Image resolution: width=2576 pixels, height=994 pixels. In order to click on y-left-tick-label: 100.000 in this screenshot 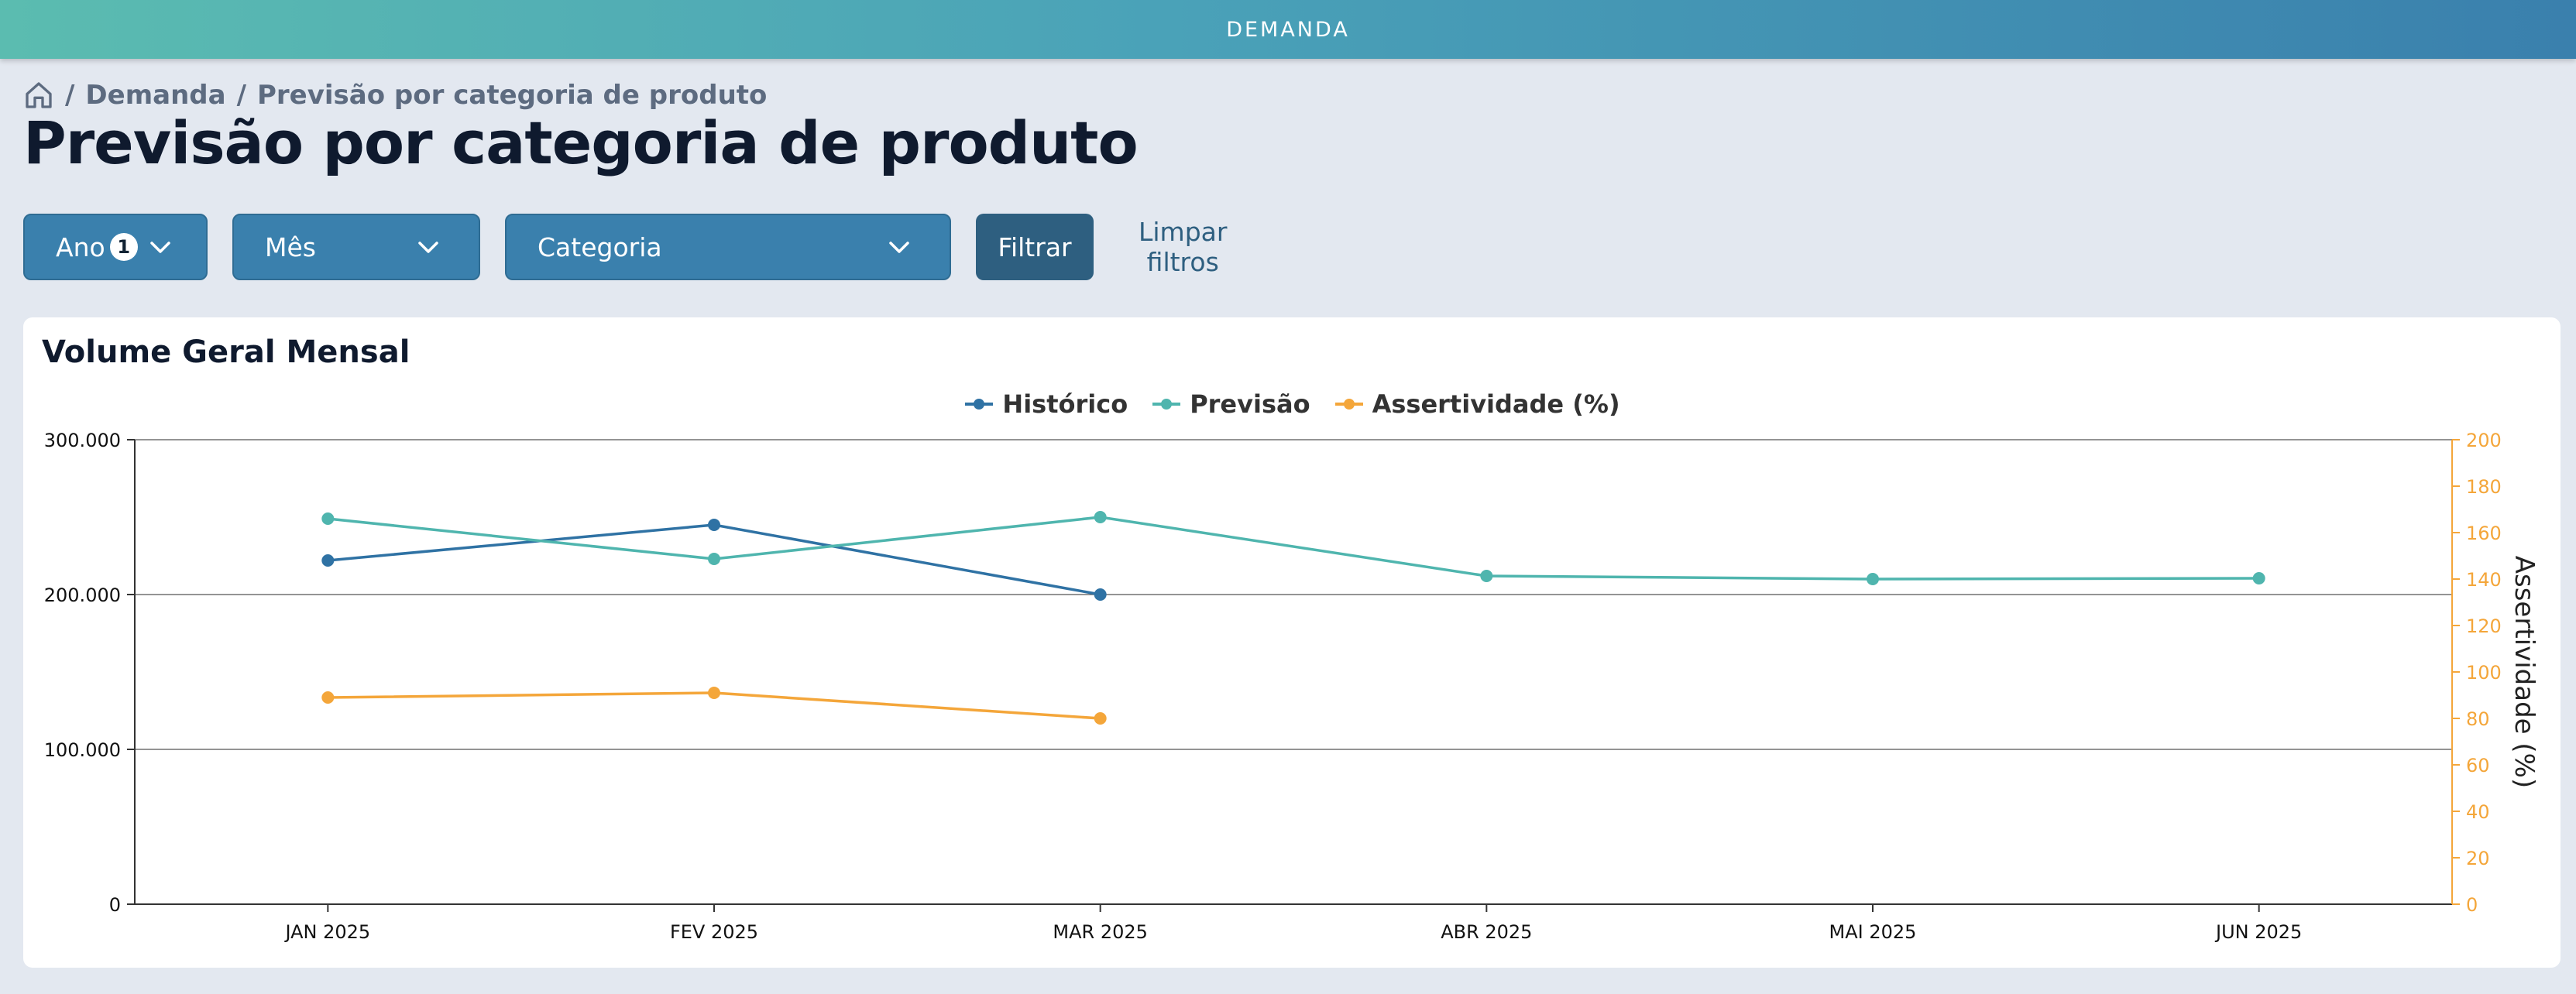, I will do `click(82, 750)`.